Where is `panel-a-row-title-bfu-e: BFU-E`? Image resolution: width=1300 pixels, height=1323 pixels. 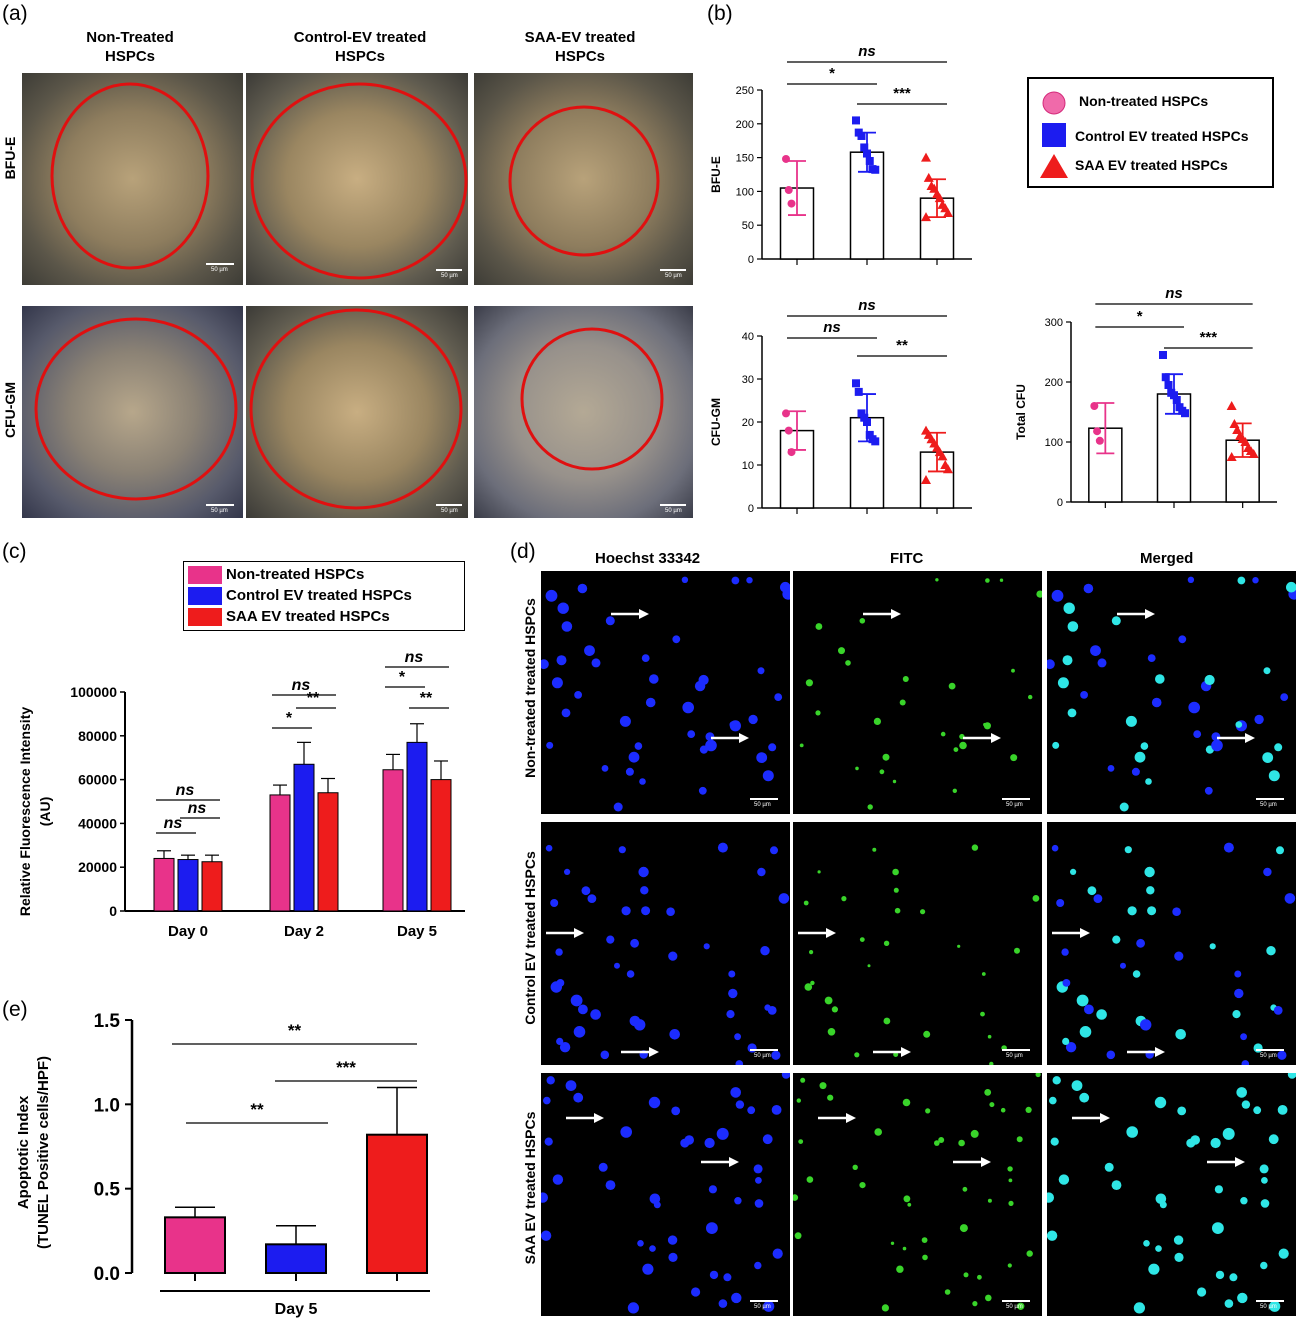 panel-a-row-title-bfu-e: BFU-E is located at coordinates (10, 158).